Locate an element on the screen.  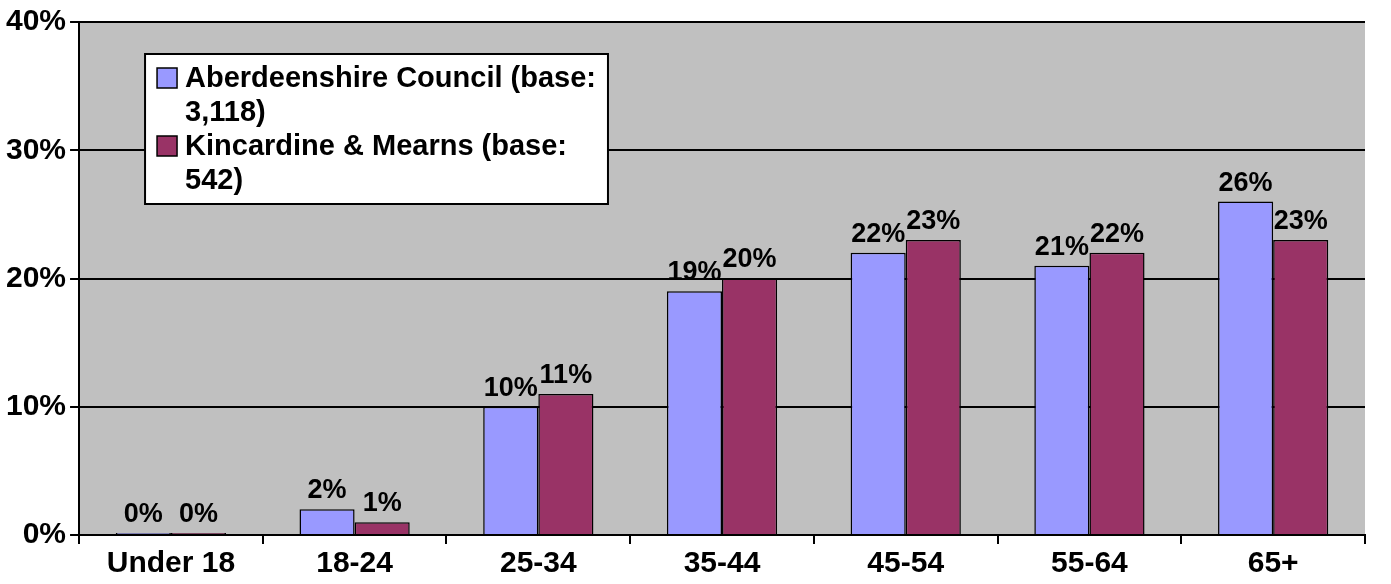
data-label: 20% is located at coordinates (749, 258).